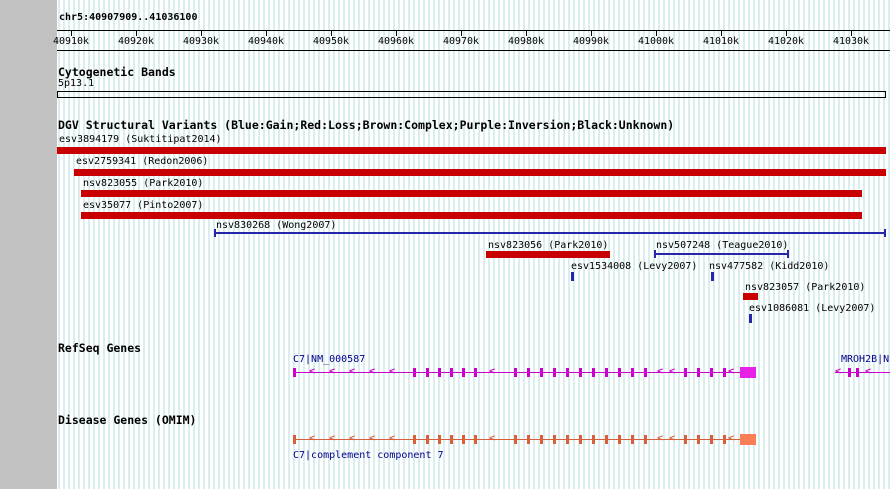 The height and width of the screenshot is (489, 890). What do you see at coordinates (142, 161) in the screenshot?
I see `variant-label: esv2759341 (Redon2006)` at bounding box center [142, 161].